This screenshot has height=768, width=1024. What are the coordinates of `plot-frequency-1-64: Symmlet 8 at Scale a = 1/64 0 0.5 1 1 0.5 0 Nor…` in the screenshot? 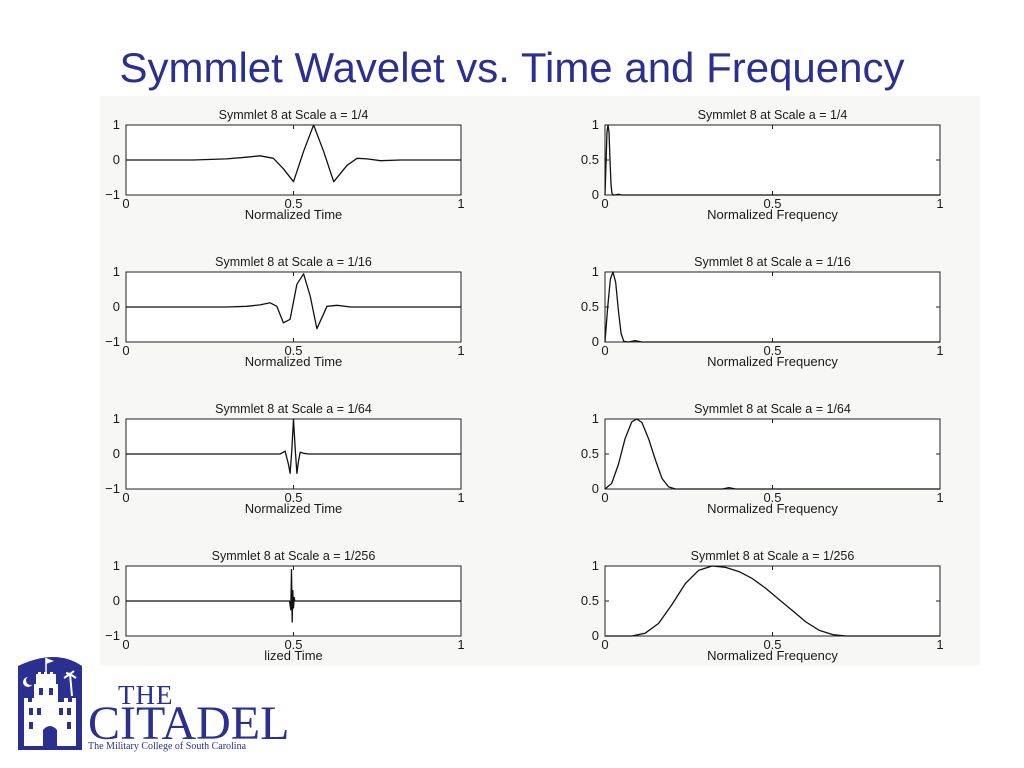 It's located at (762, 459).